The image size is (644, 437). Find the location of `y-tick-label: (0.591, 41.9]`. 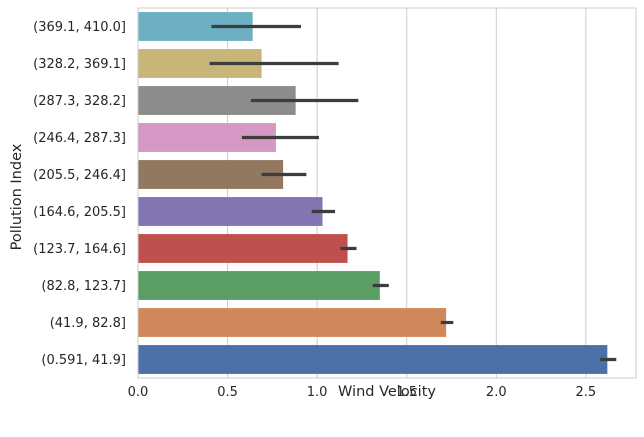

y-tick-label: (0.591, 41.9] is located at coordinates (83, 360).